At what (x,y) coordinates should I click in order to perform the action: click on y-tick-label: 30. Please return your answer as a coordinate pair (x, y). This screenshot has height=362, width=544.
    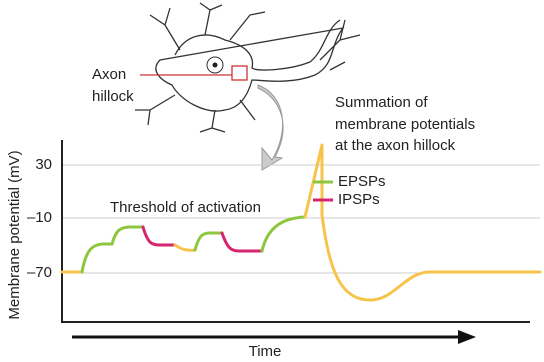
    Looking at the image, I should click on (43, 164).